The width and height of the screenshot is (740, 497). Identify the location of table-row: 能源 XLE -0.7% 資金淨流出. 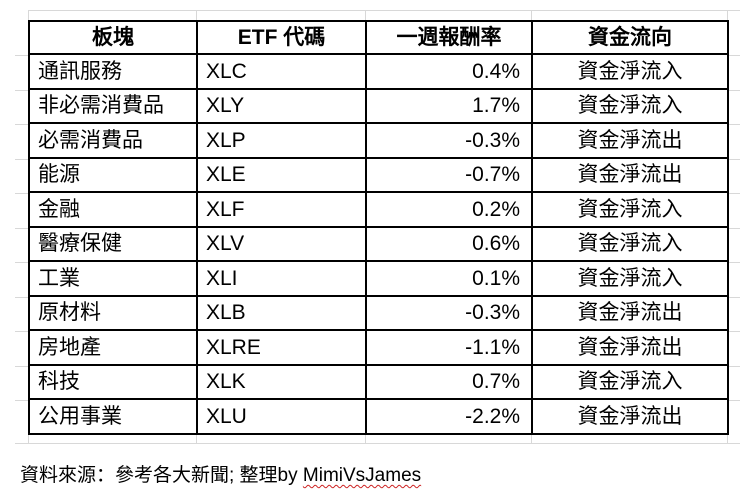
(378, 174).